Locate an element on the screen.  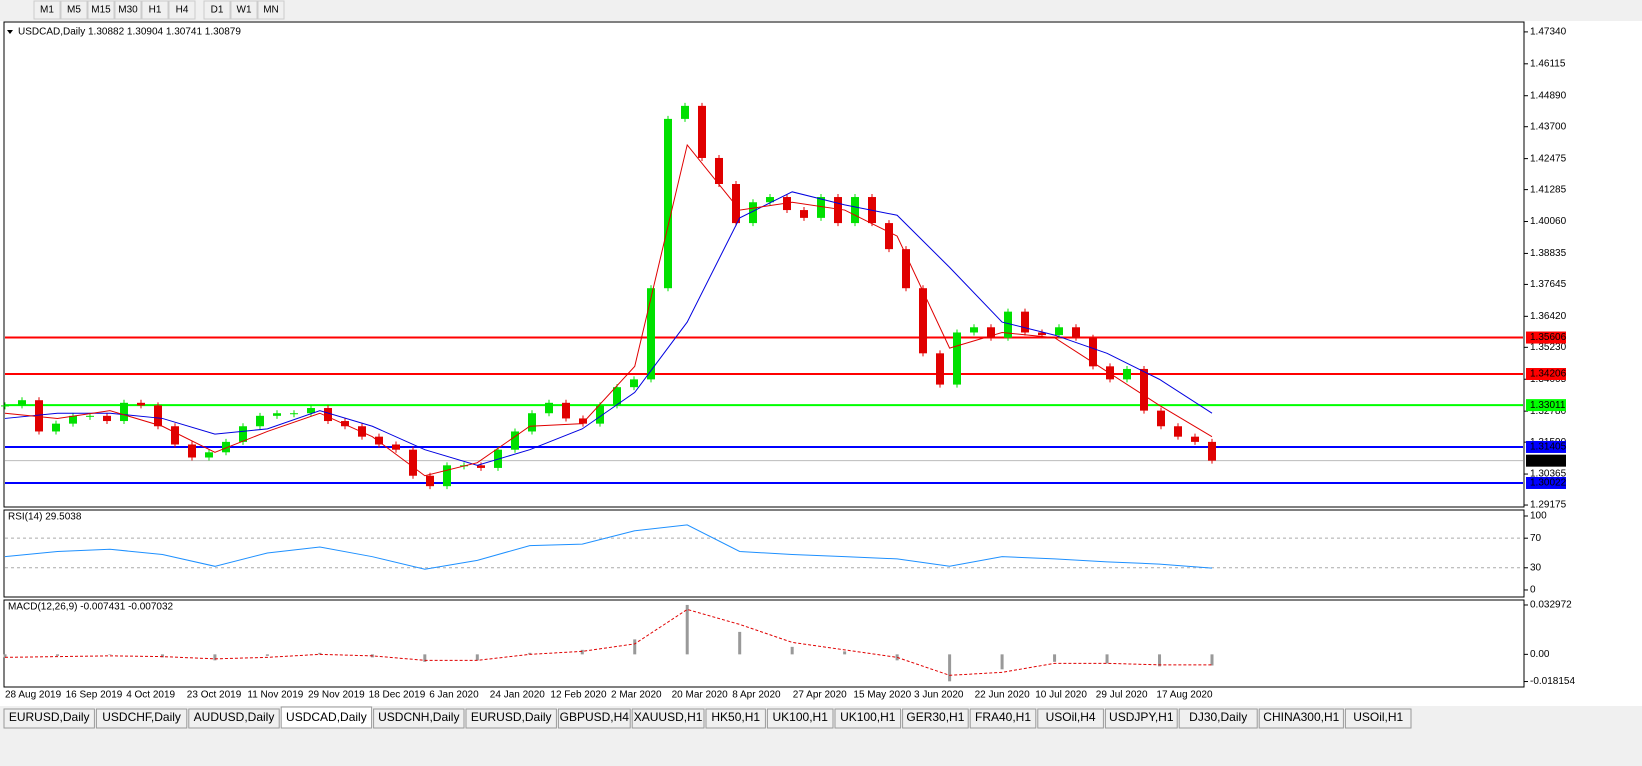
macd-tick-label: 0.00 is located at coordinates (1540, 654).